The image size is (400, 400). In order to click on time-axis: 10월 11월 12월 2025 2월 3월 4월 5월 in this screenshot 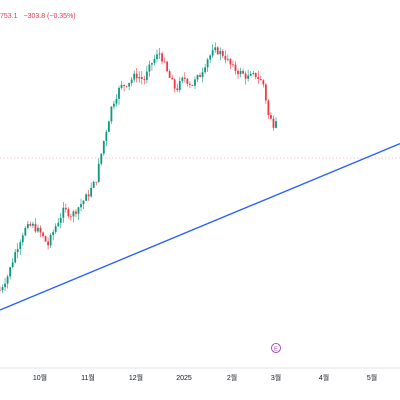, I will do `click(205, 377)`.